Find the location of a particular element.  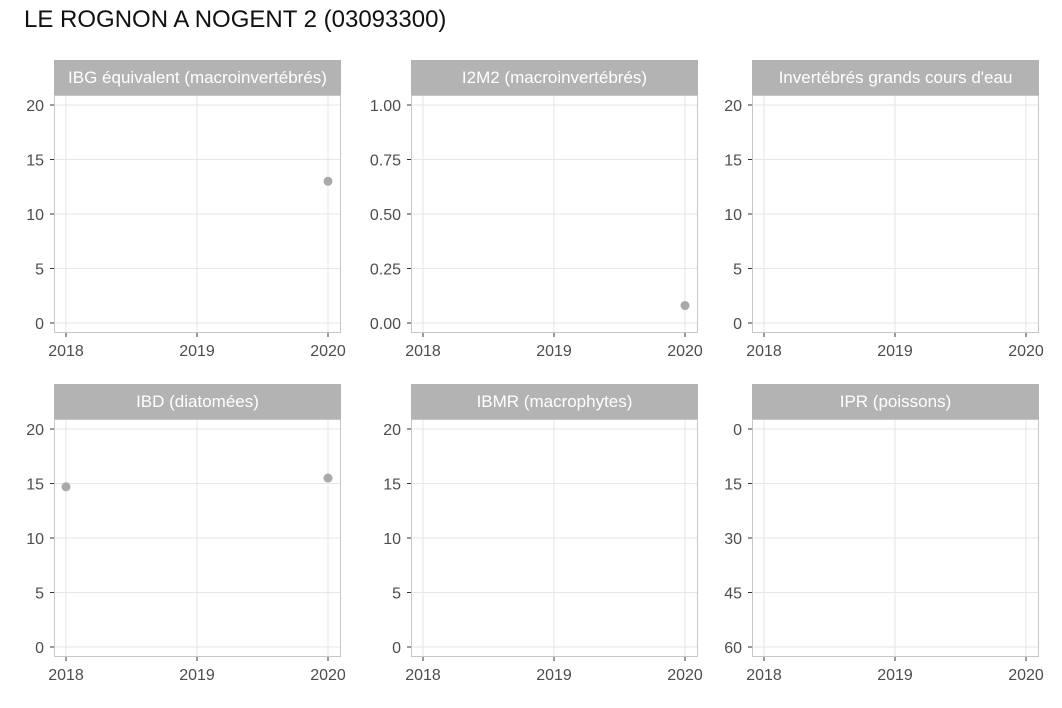

facet-panel-ipr: IPR (poissons) 0 15 30 45 60 2018 2019 2020 is located at coordinates (884, 534).